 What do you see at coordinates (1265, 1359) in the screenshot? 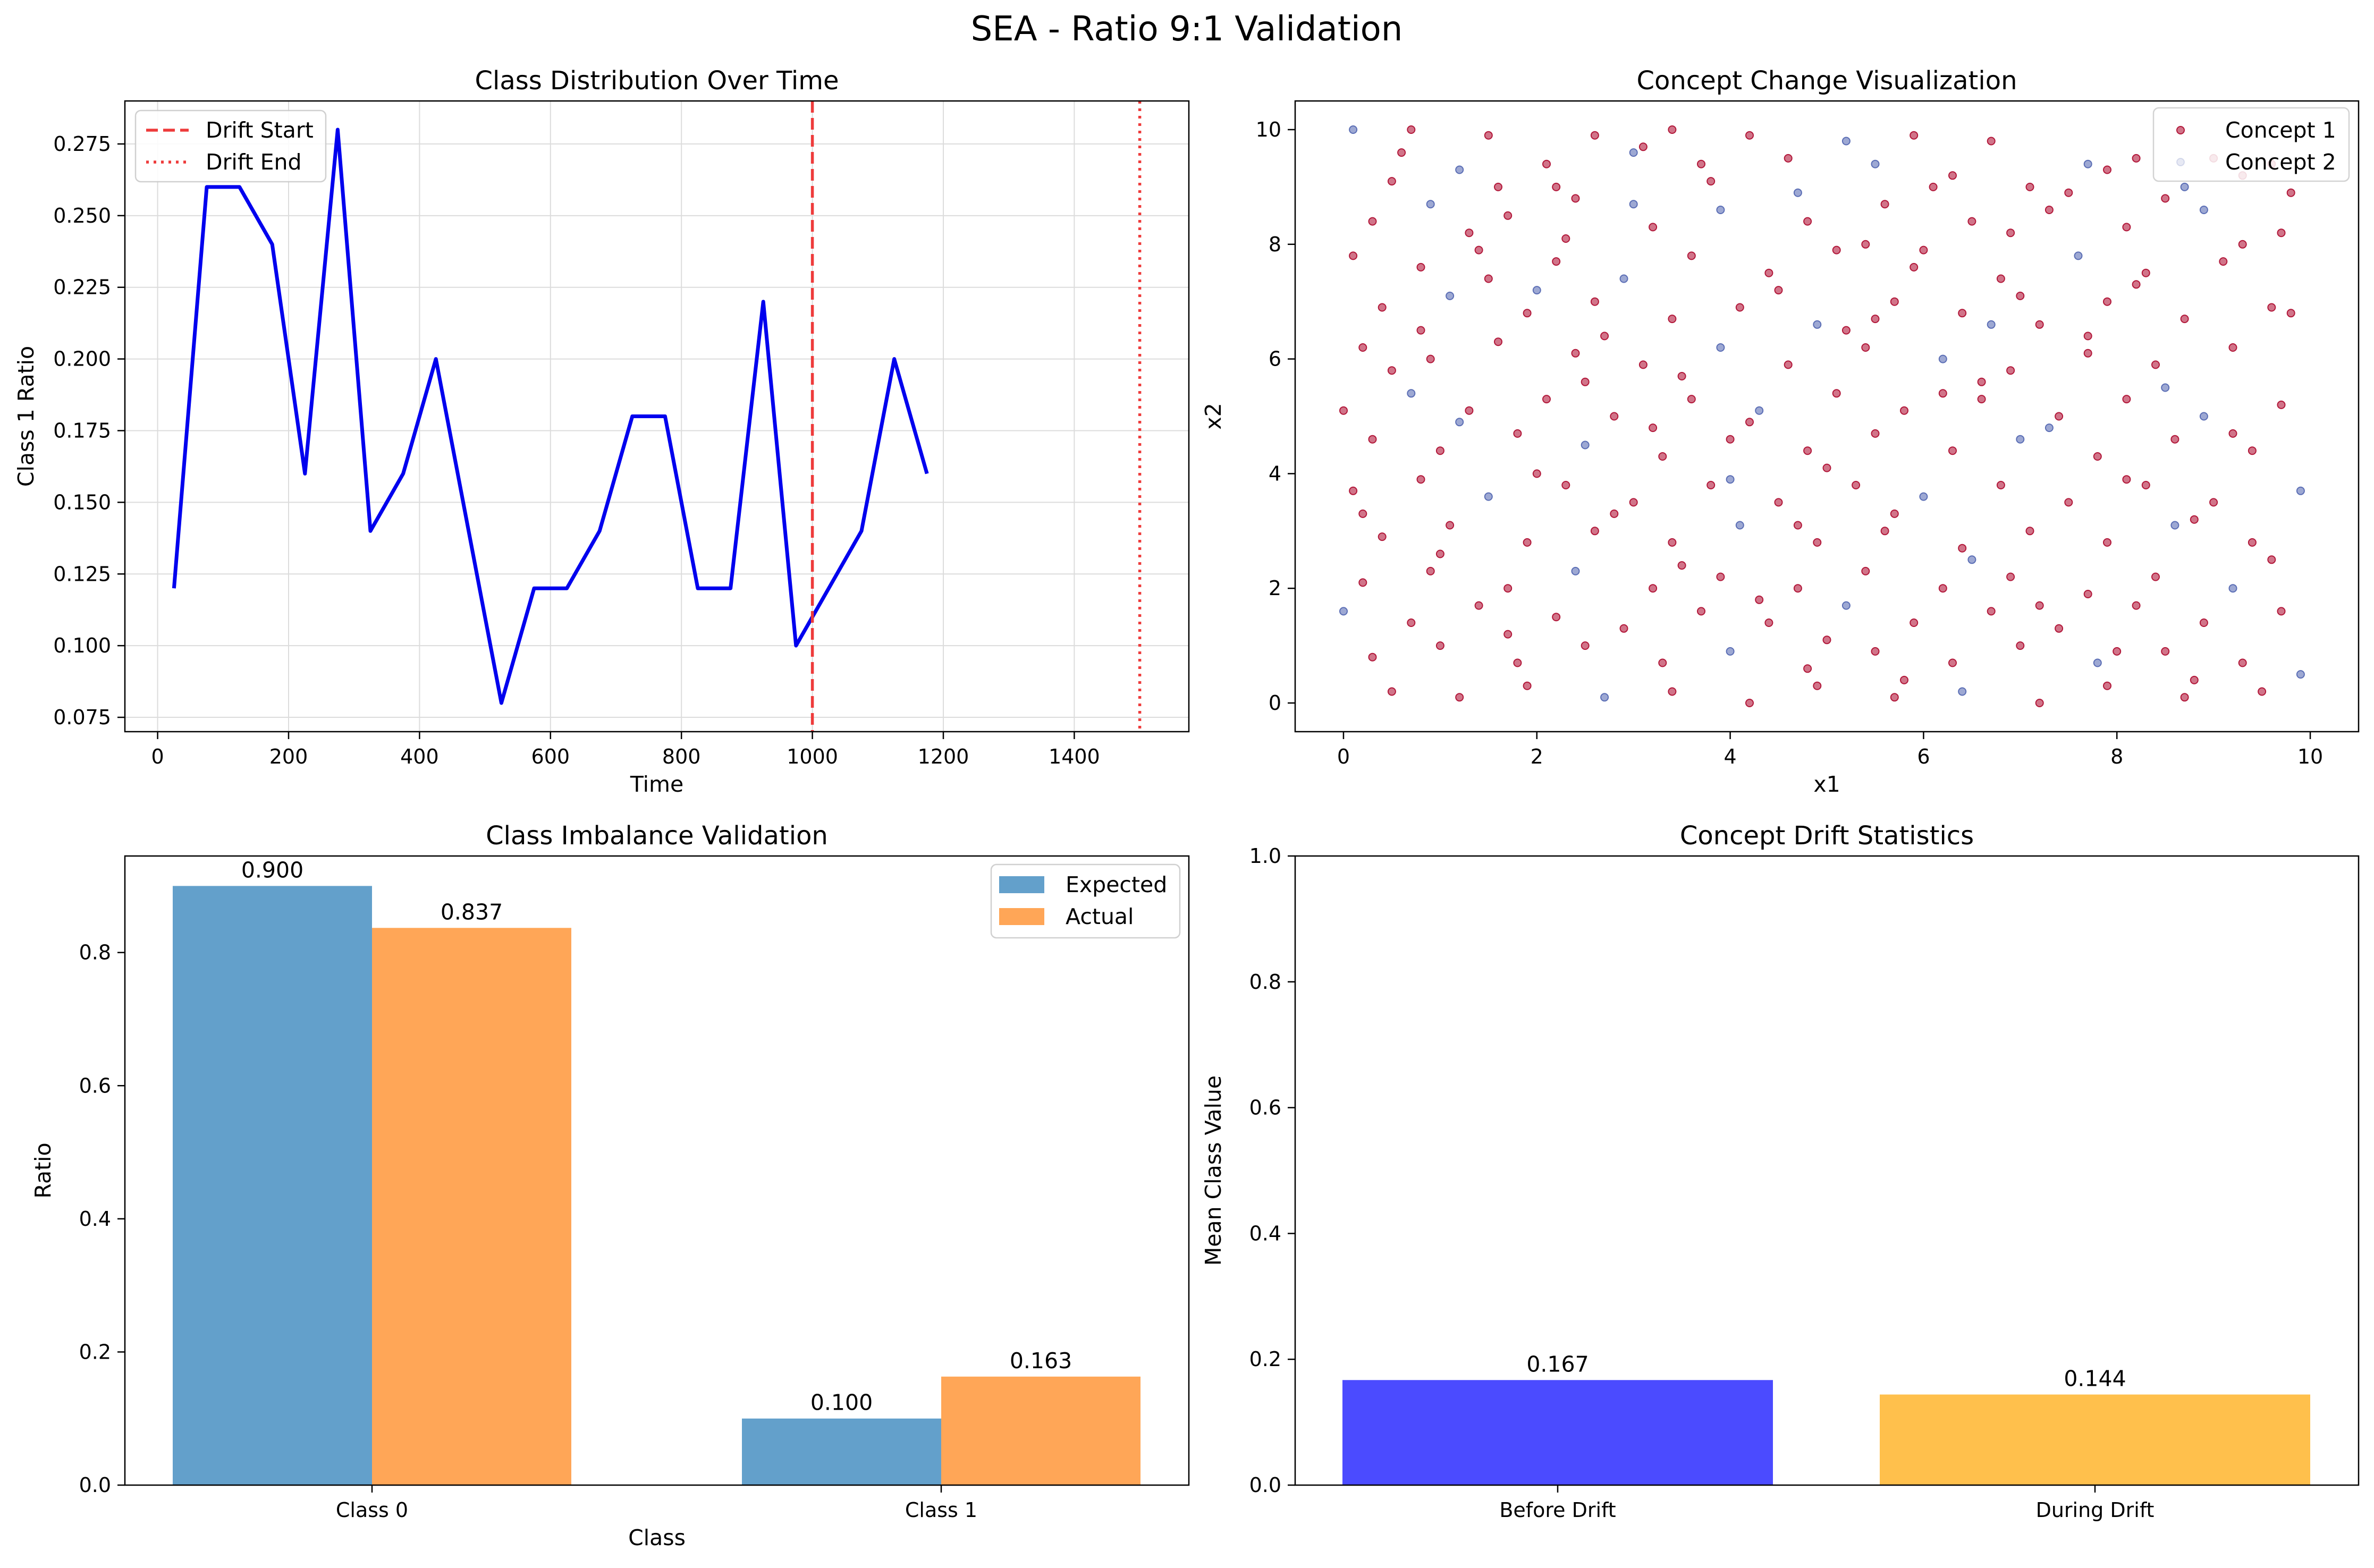
I see `y-tick-label: 0.2` at bounding box center [1265, 1359].